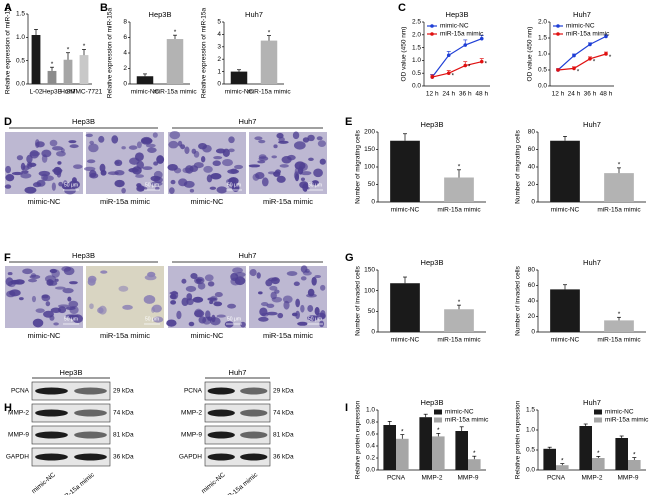  I want to click on x-tick-label: miR-15a mimic, so click(459, 340).